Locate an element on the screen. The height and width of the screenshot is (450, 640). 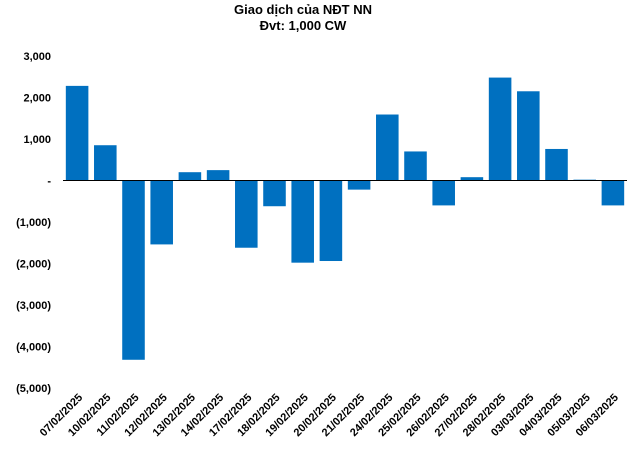
y-tick-label: (1,000) is located at coordinates (33, 223).